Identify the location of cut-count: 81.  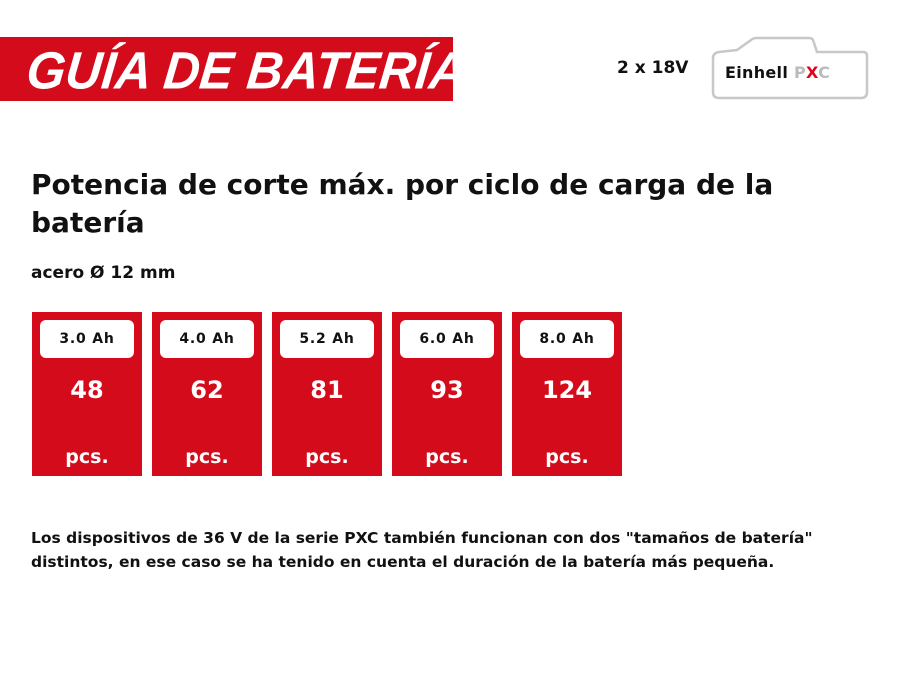
(327, 390).